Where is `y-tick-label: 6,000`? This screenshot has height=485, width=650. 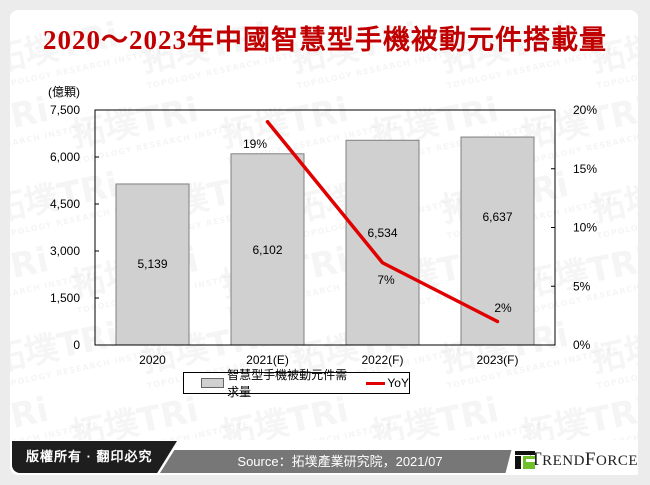 y-tick-label: 6,000 is located at coordinates (65, 157).